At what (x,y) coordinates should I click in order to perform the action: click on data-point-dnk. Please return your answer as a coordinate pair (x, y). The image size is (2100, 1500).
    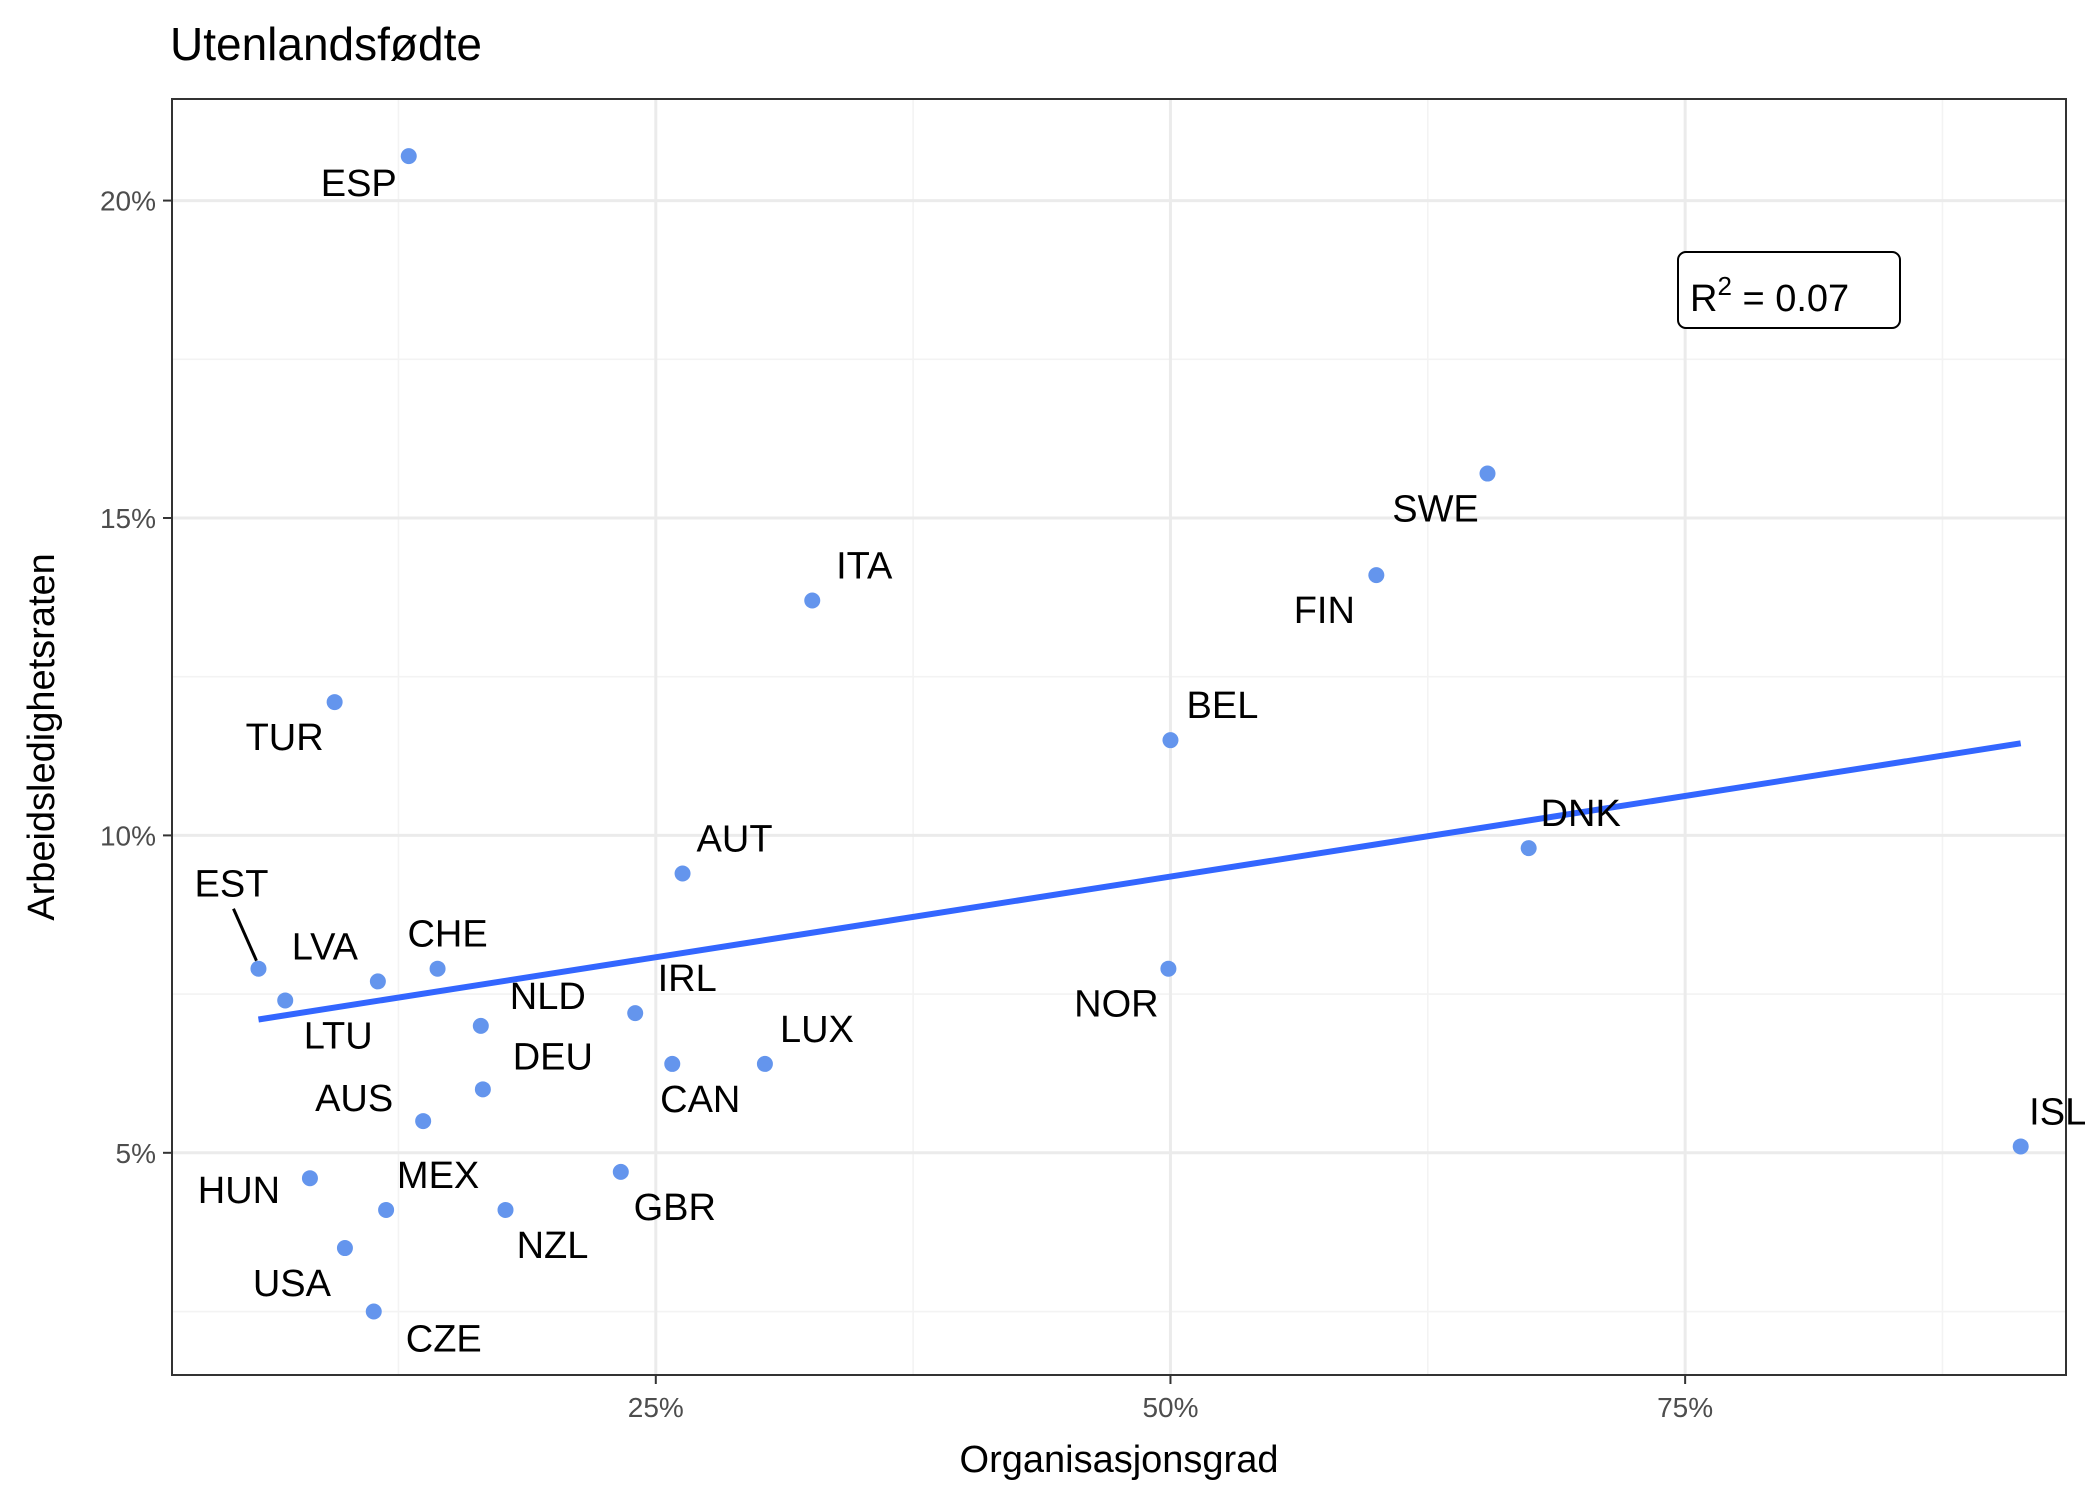
    Looking at the image, I should click on (1528, 848).